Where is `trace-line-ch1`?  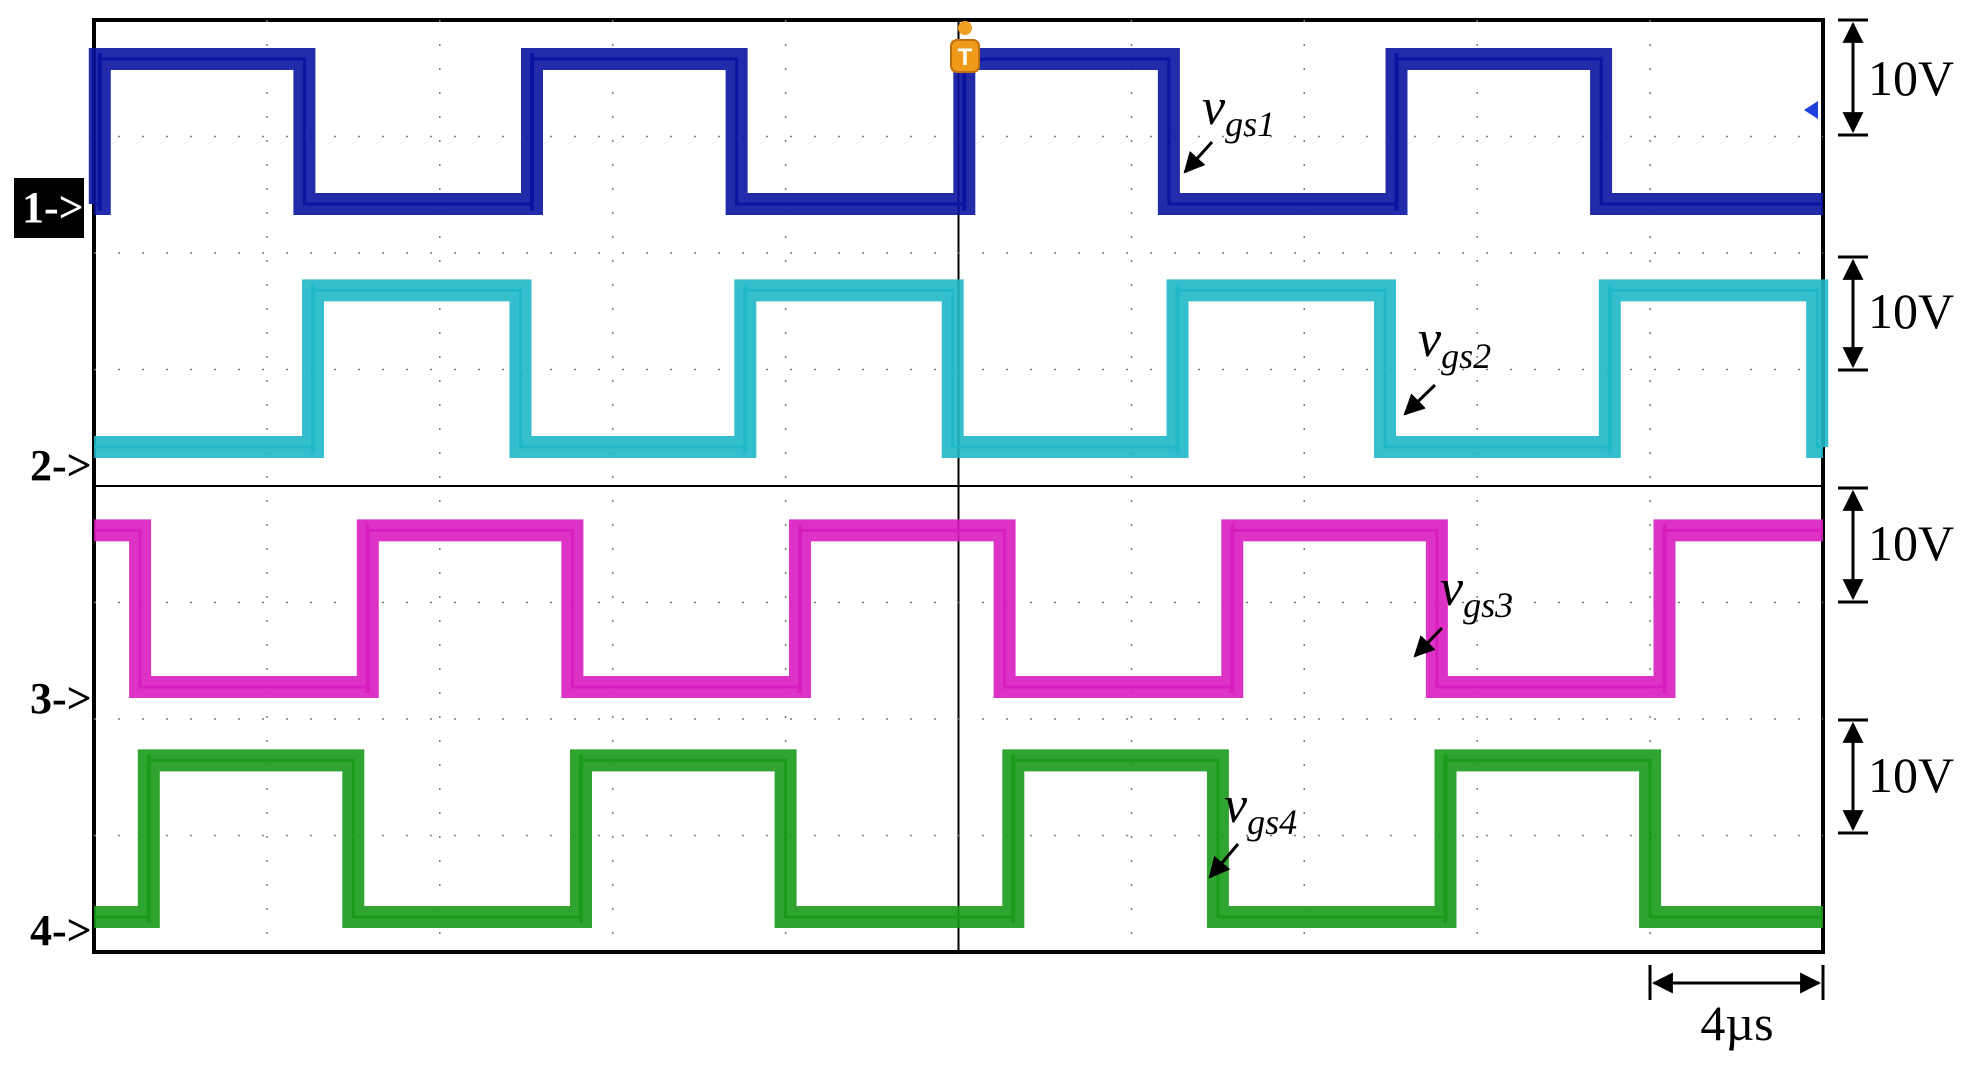
trace-line-ch1 is located at coordinates (958, 131).